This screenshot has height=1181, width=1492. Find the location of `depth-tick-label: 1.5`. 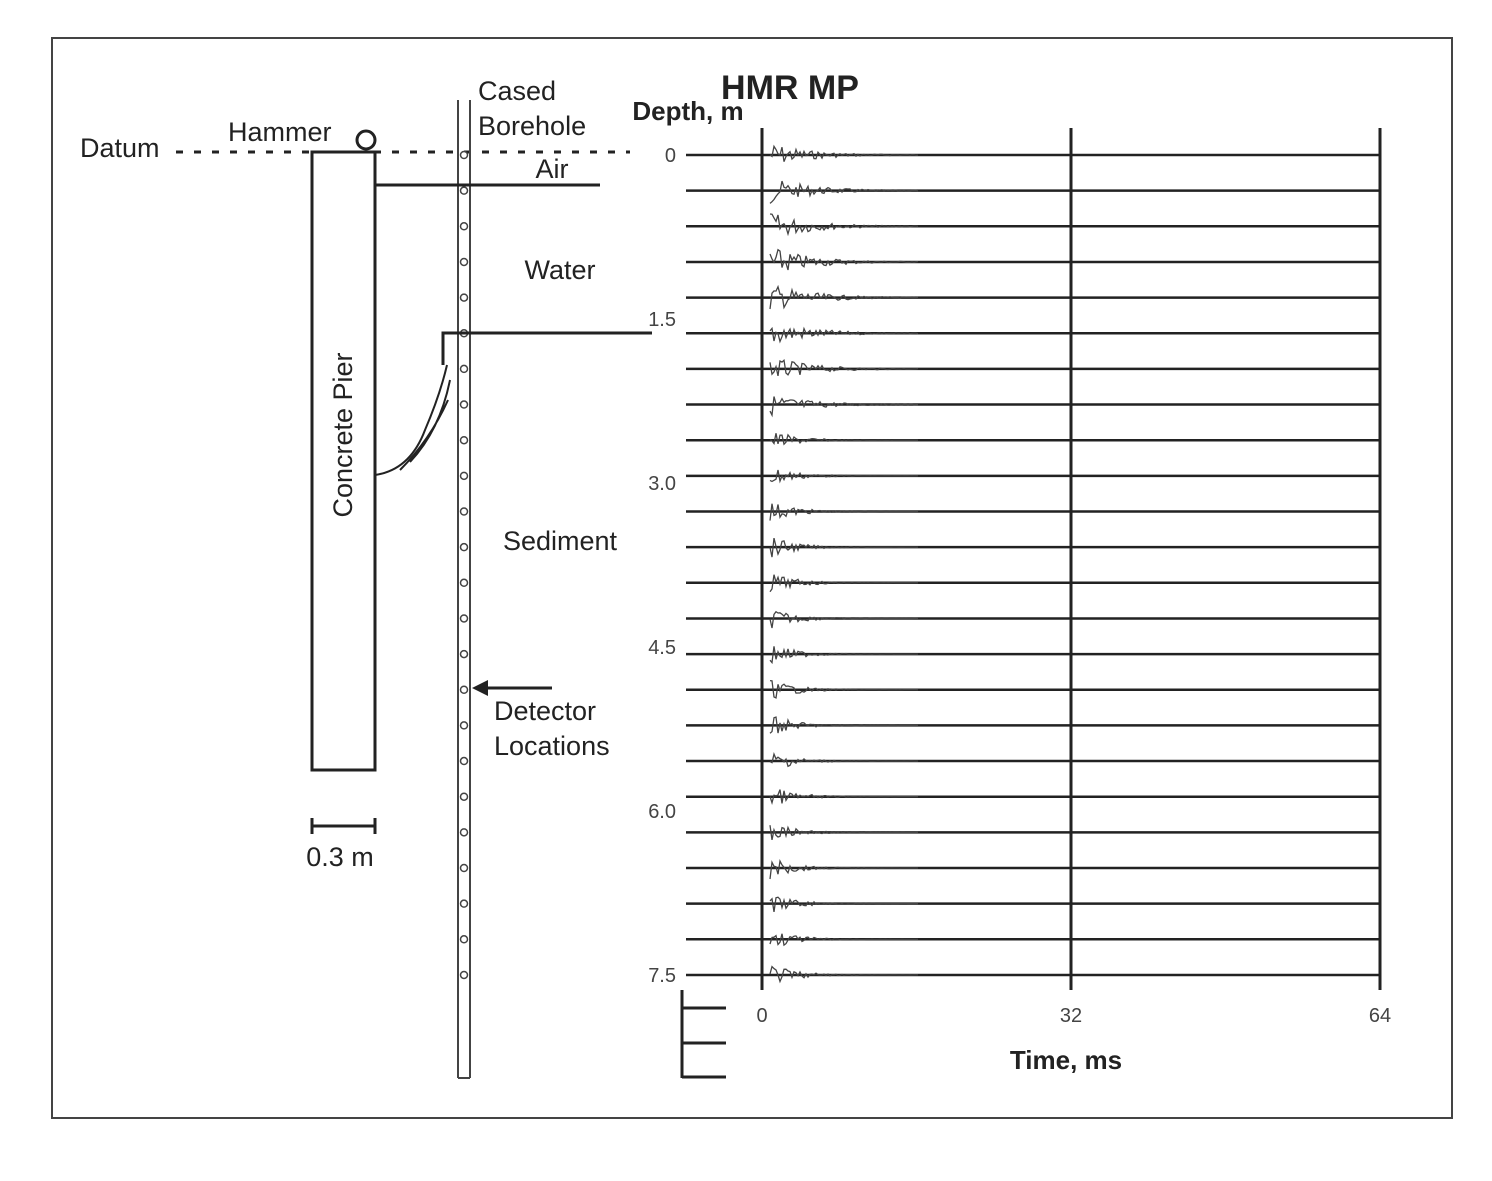

depth-tick-label: 1.5 is located at coordinates (662, 320).